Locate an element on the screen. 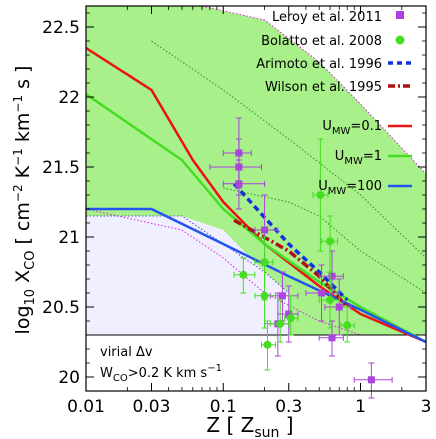 The width and height of the screenshot is (436, 439). bolatto-point-6-marker is located at coordinates (320, 195).